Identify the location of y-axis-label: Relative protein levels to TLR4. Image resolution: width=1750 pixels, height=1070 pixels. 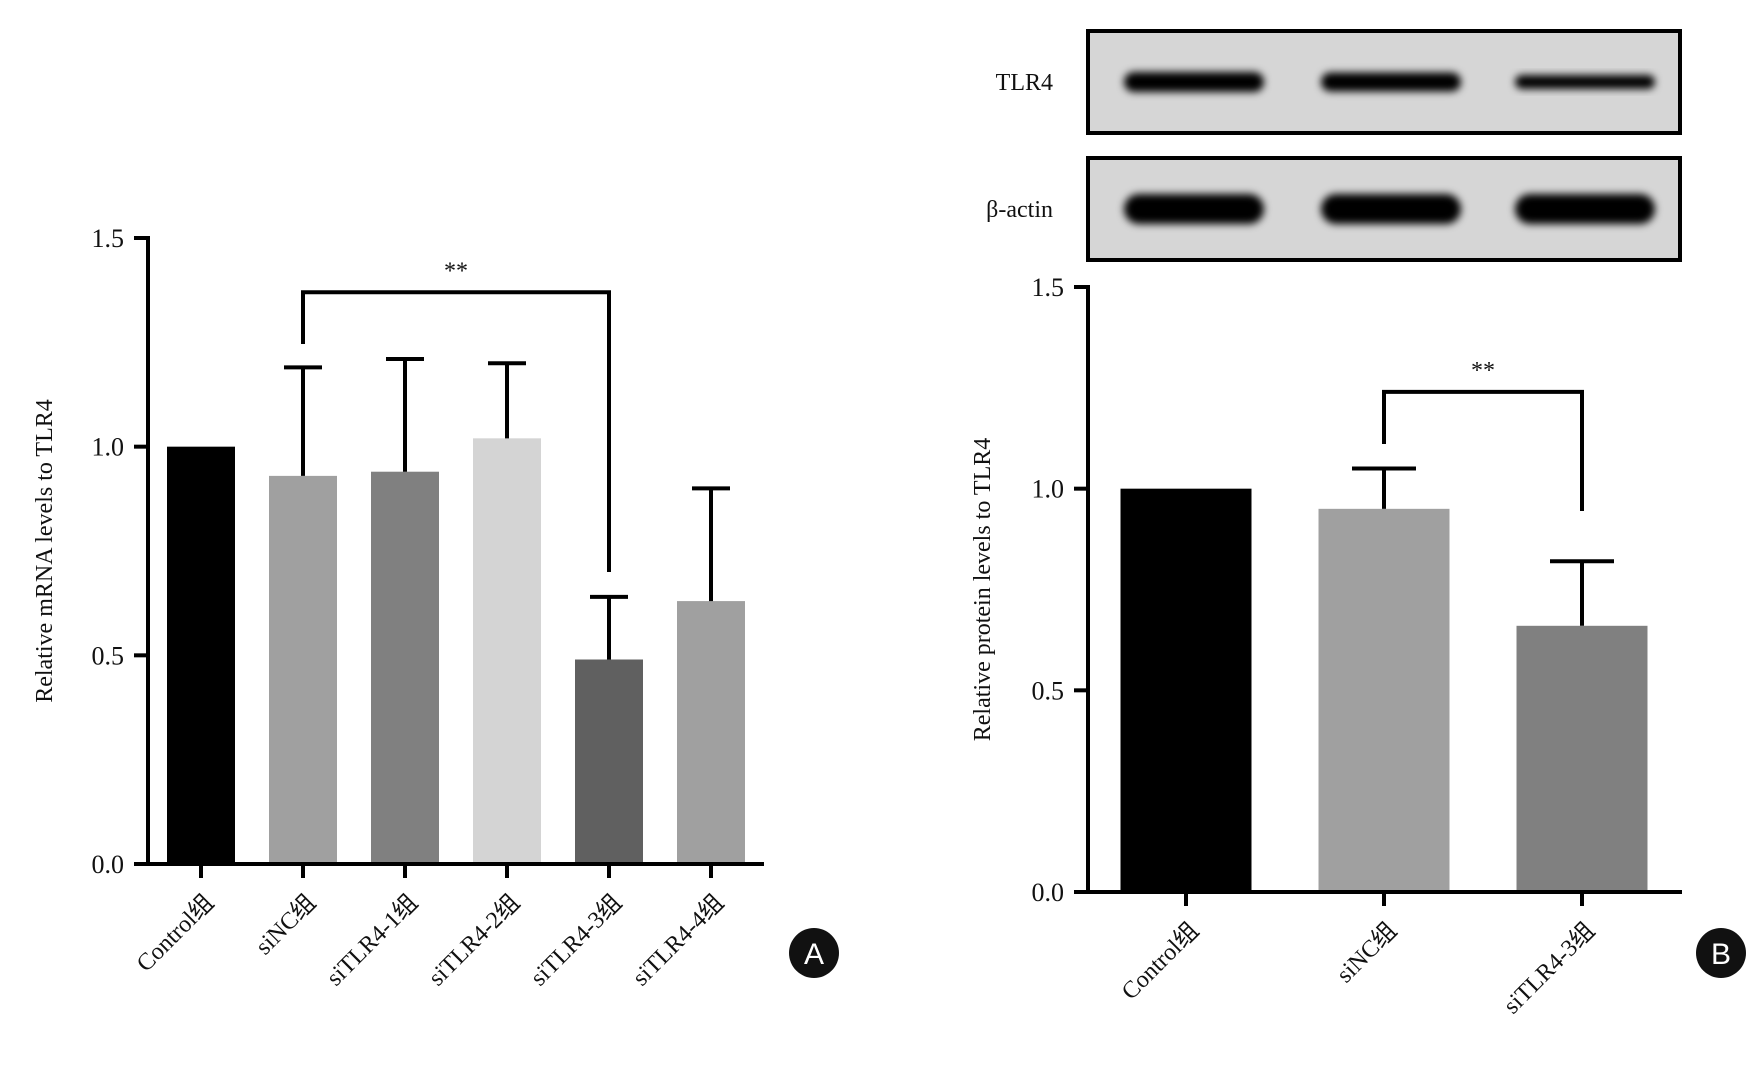
(983, 590).